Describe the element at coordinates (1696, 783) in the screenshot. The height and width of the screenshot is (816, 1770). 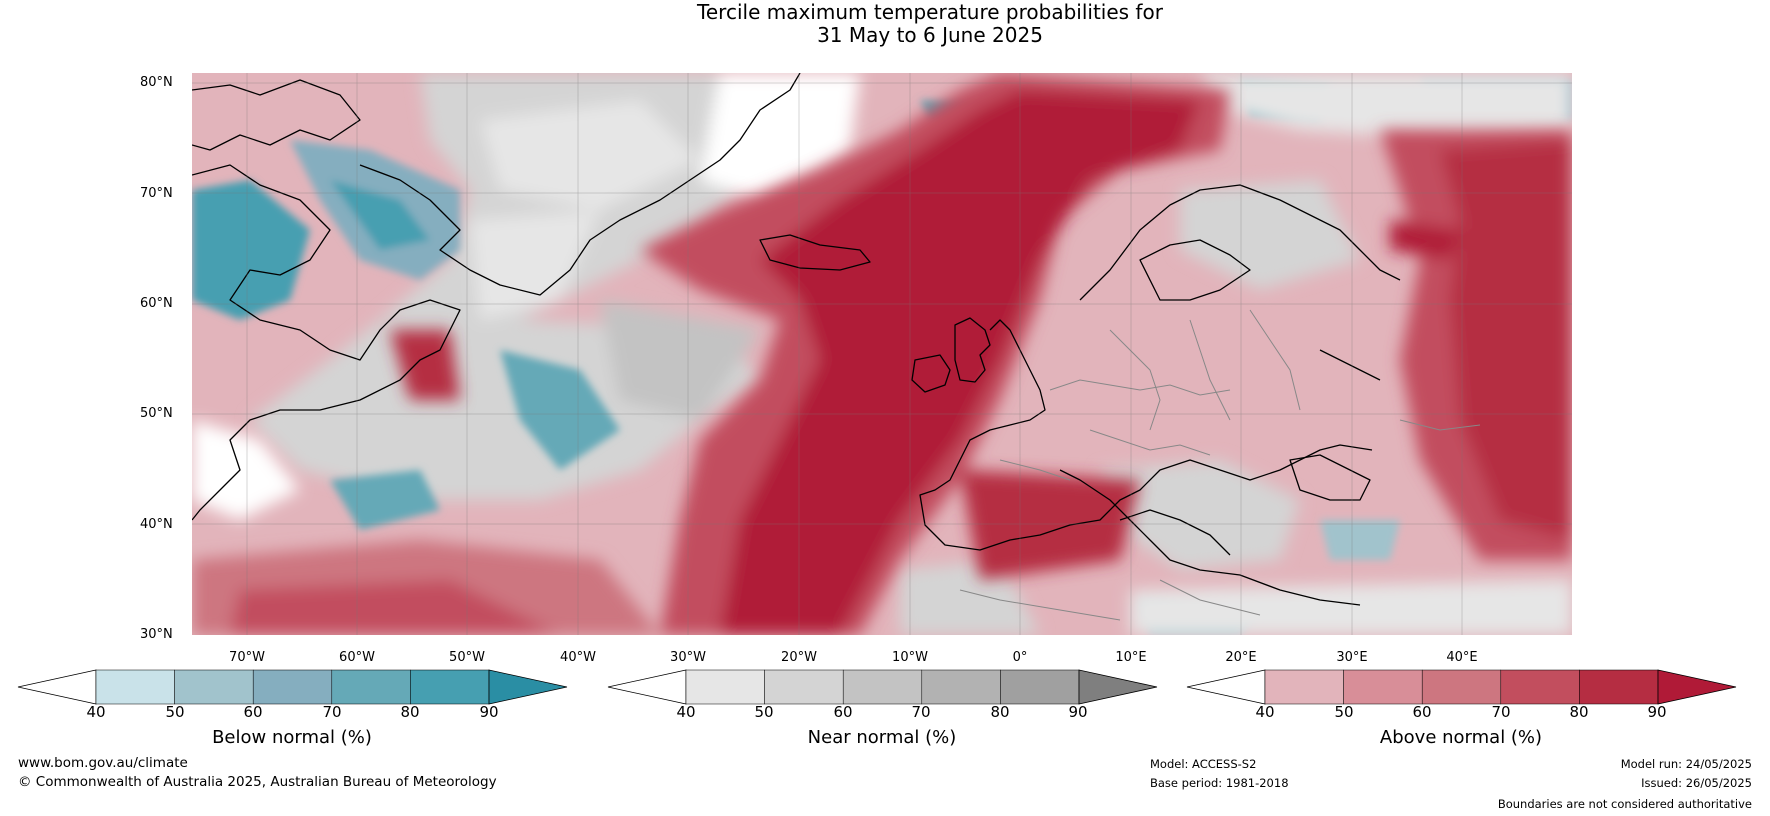
I see `footer-issued: Issued: 26/05/2025` at that location.